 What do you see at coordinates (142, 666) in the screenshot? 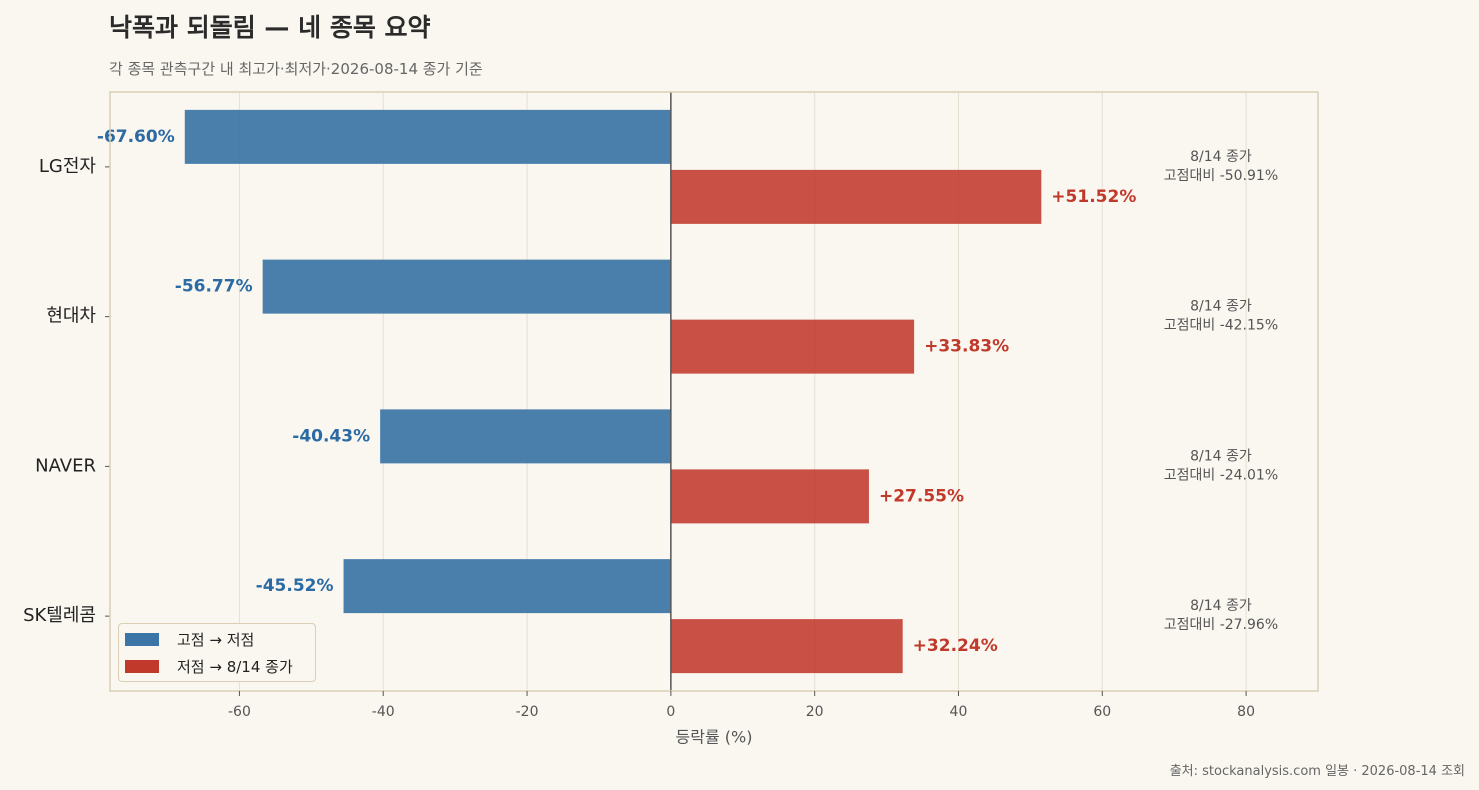
I see `legend-swatch-rebound` at bounding box center [142, 666].